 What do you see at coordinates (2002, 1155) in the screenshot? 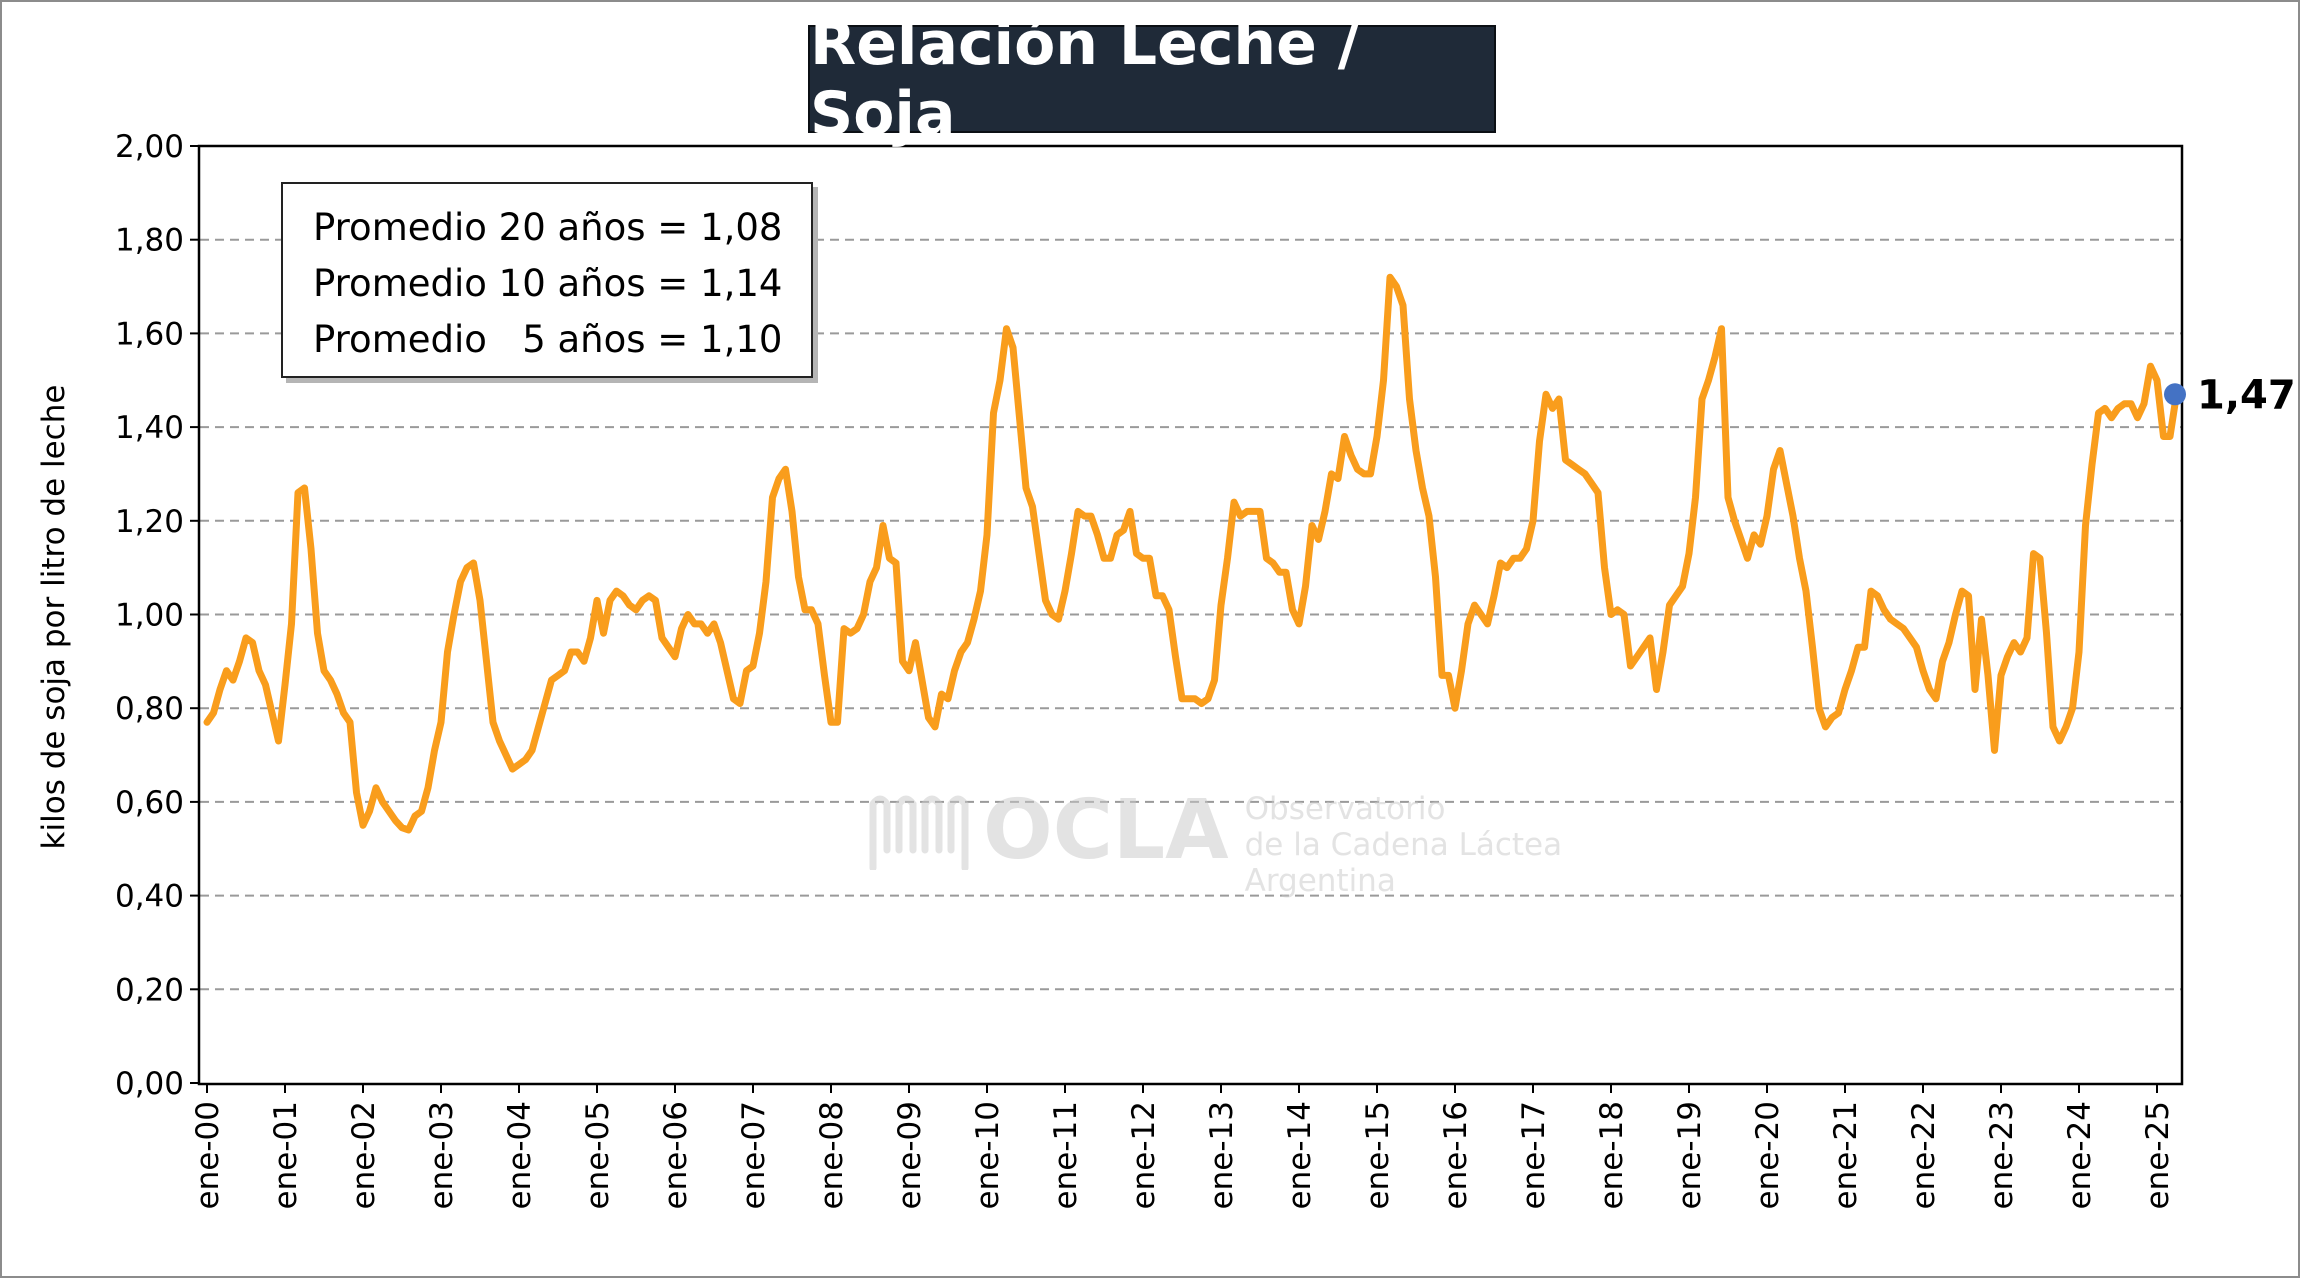
I see `x-tick-label: ene-23` at bounding box center [2002, 1155].